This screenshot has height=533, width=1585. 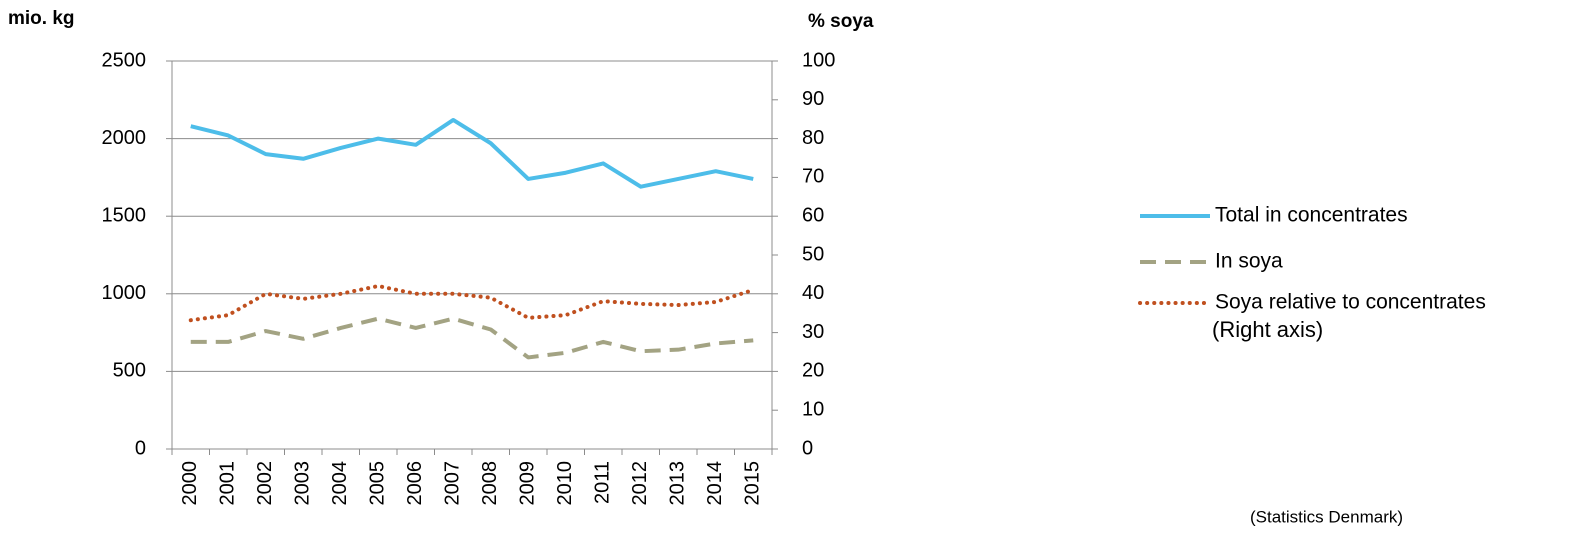 What do you see at coordinates (813, 371) in the screenshot?
I see `y2-tick-label: 20` at bounding box center [813, 371].